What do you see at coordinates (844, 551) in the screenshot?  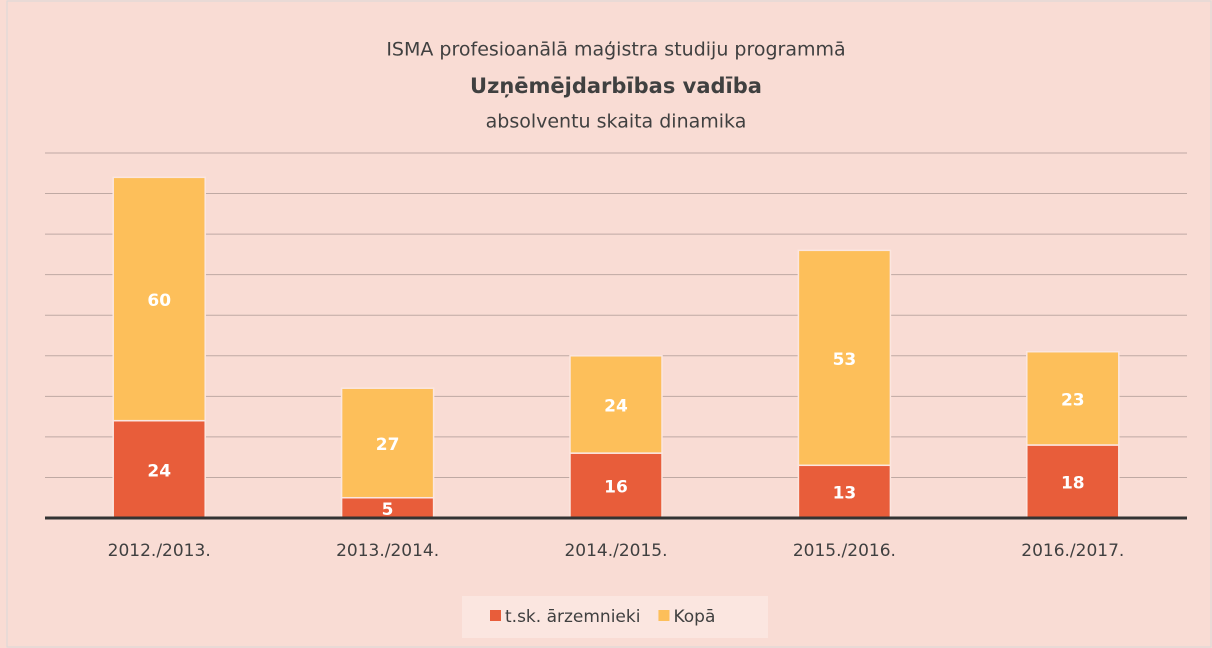 I see `x-tick-label: 2015./2016.` at bounding box center [844, 551].